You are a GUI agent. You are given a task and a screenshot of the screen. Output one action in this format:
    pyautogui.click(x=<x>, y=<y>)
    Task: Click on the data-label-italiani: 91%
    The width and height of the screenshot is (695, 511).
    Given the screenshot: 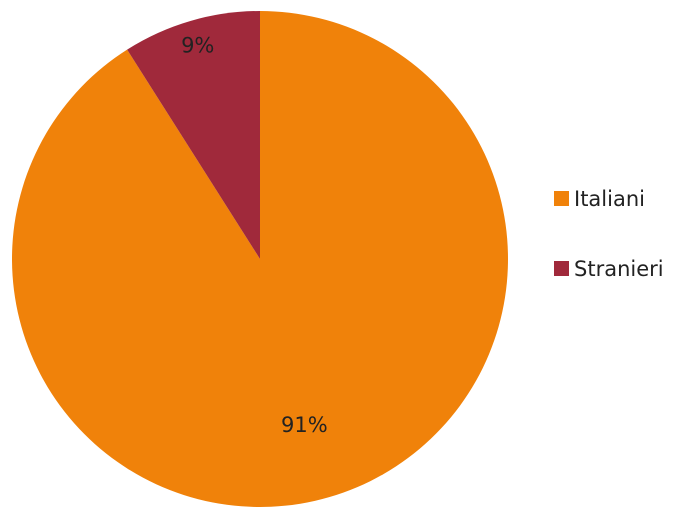 What is the action you would take?
    pyautogui.click(x=304, y=425)
    